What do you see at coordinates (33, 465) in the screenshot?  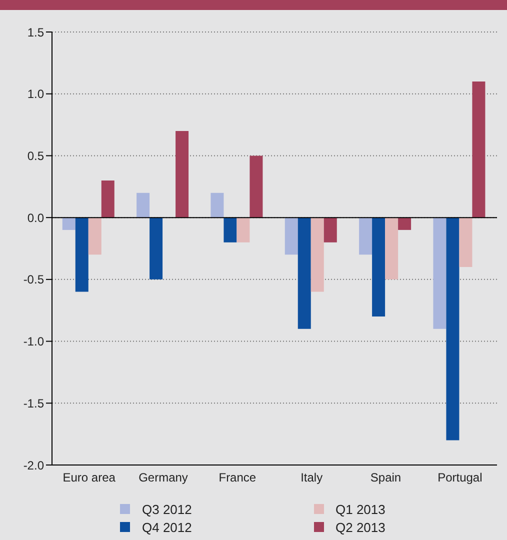 I see `y-tick-label: -2.0` at bounding box center [33, 465].